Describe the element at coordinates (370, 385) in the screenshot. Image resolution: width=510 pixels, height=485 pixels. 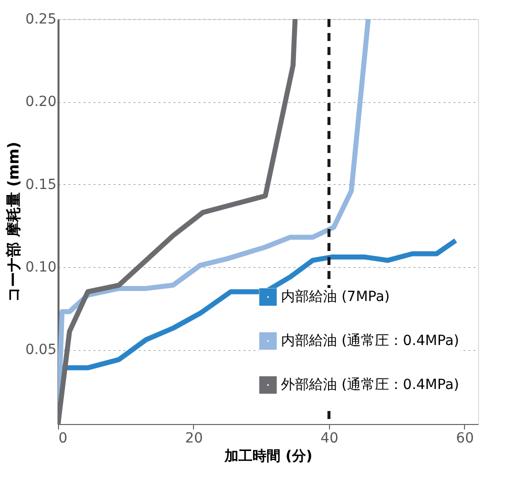
I see `legend-label: 外部給油 (通常圧：0.4MPa)` at that location.